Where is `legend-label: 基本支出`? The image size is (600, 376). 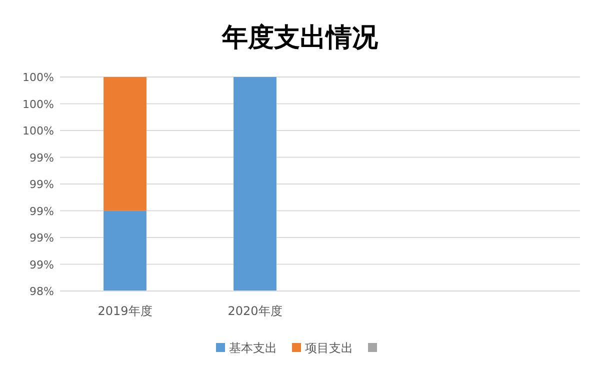 legend-label: 基本支出 is located at coordinates (253, 348).